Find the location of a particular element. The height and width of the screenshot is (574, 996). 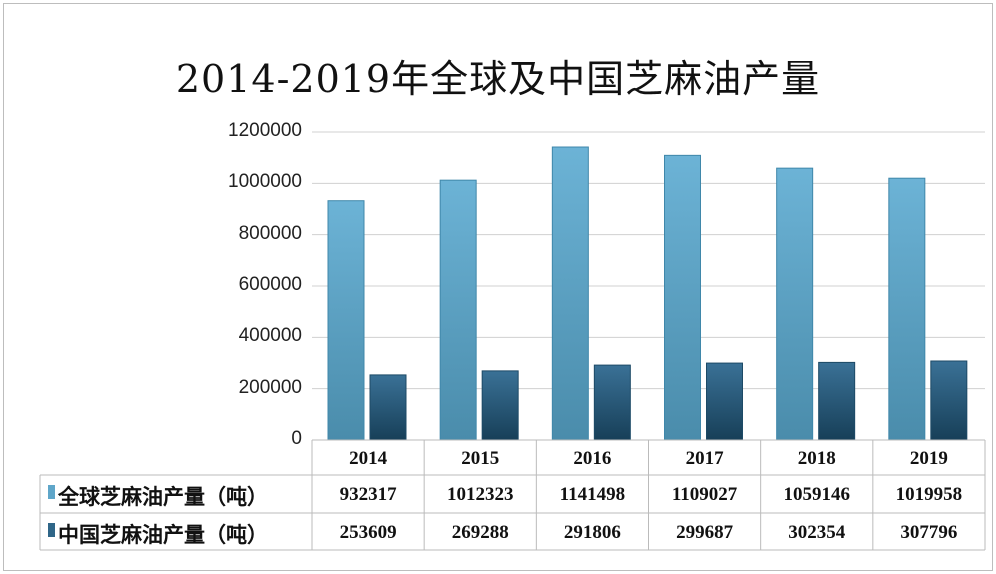

bar-global-2018 is located at coordinates (795, 304).